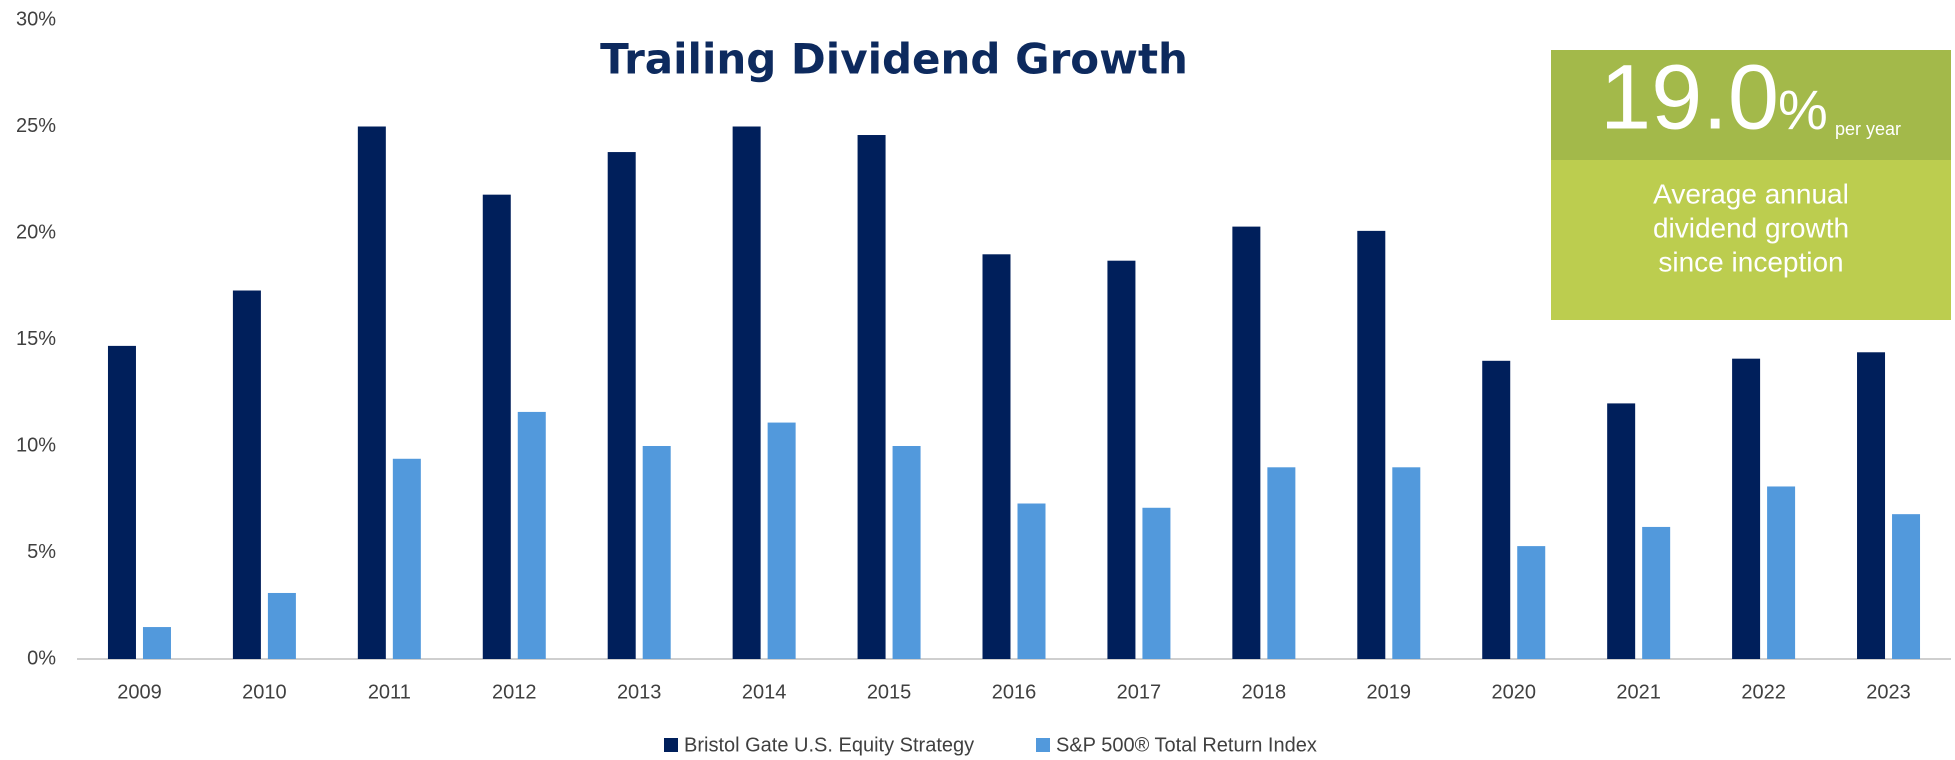 Image resolution: width=1955 pixels, height=760 pixels. What do you see at coordinates (1751, 227) in the screenshot?
I see `callout-text: dividend growth` at bounding box center [1751, 227].